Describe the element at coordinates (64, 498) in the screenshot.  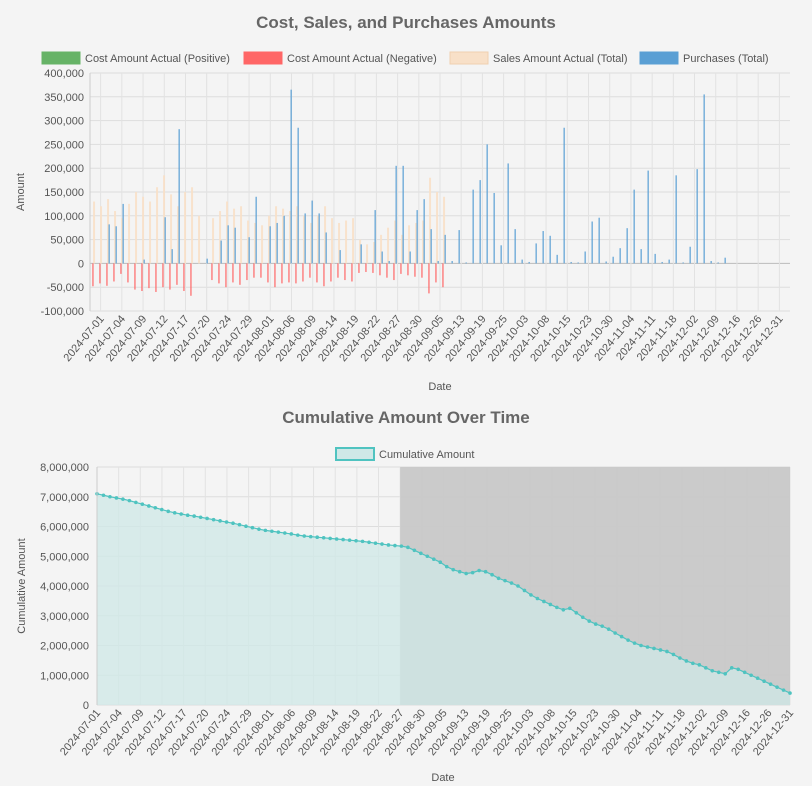
I see `y-tick-label-2-7: 7,000,000` at that location.